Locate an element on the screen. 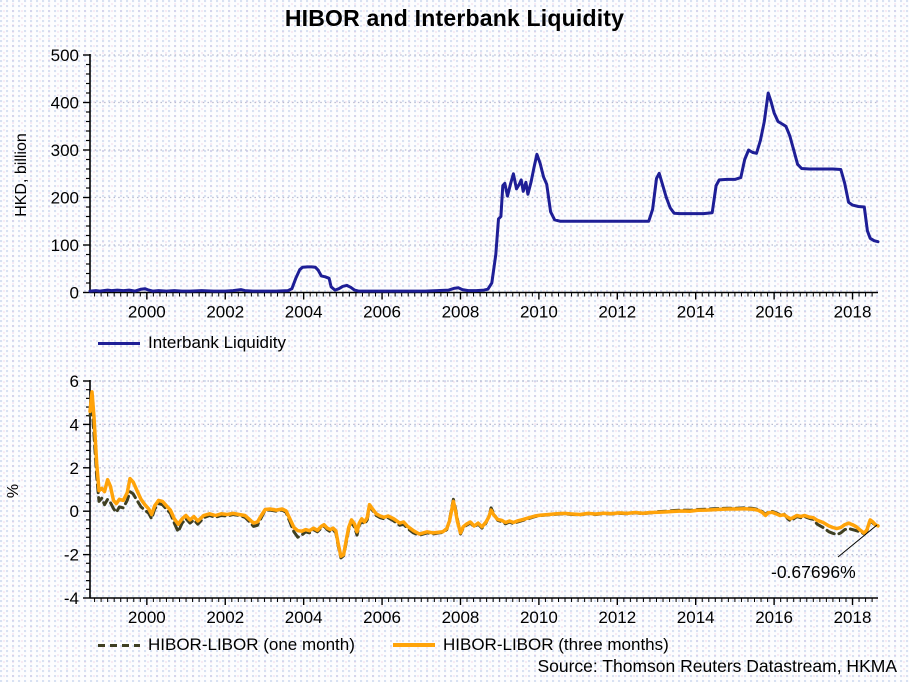 The image size is (909, 682). y-tick-label: 2 is located at coordinates (74, 468).